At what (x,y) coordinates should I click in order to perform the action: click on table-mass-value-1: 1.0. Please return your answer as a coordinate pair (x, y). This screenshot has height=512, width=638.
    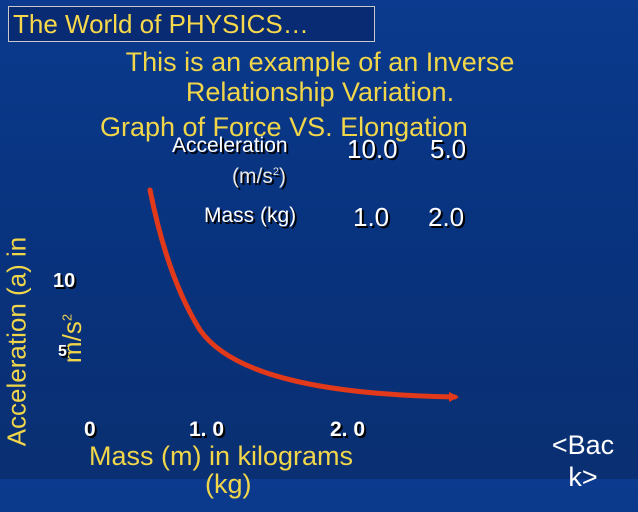
    Looking at the image, I should click on (371, 217).